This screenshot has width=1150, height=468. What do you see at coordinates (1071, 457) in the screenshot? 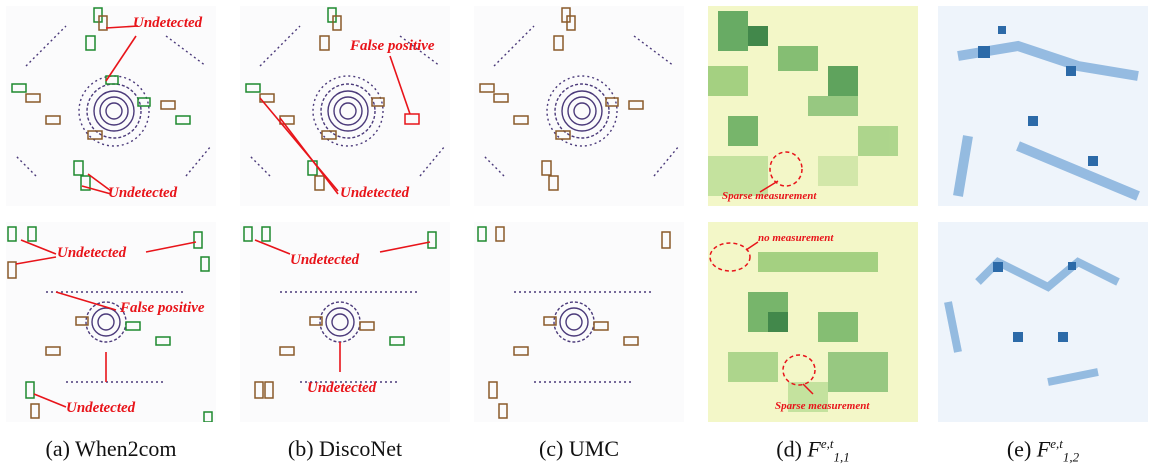
I see `caption-subscript: 1,2` at bounding box center [1071, 457].